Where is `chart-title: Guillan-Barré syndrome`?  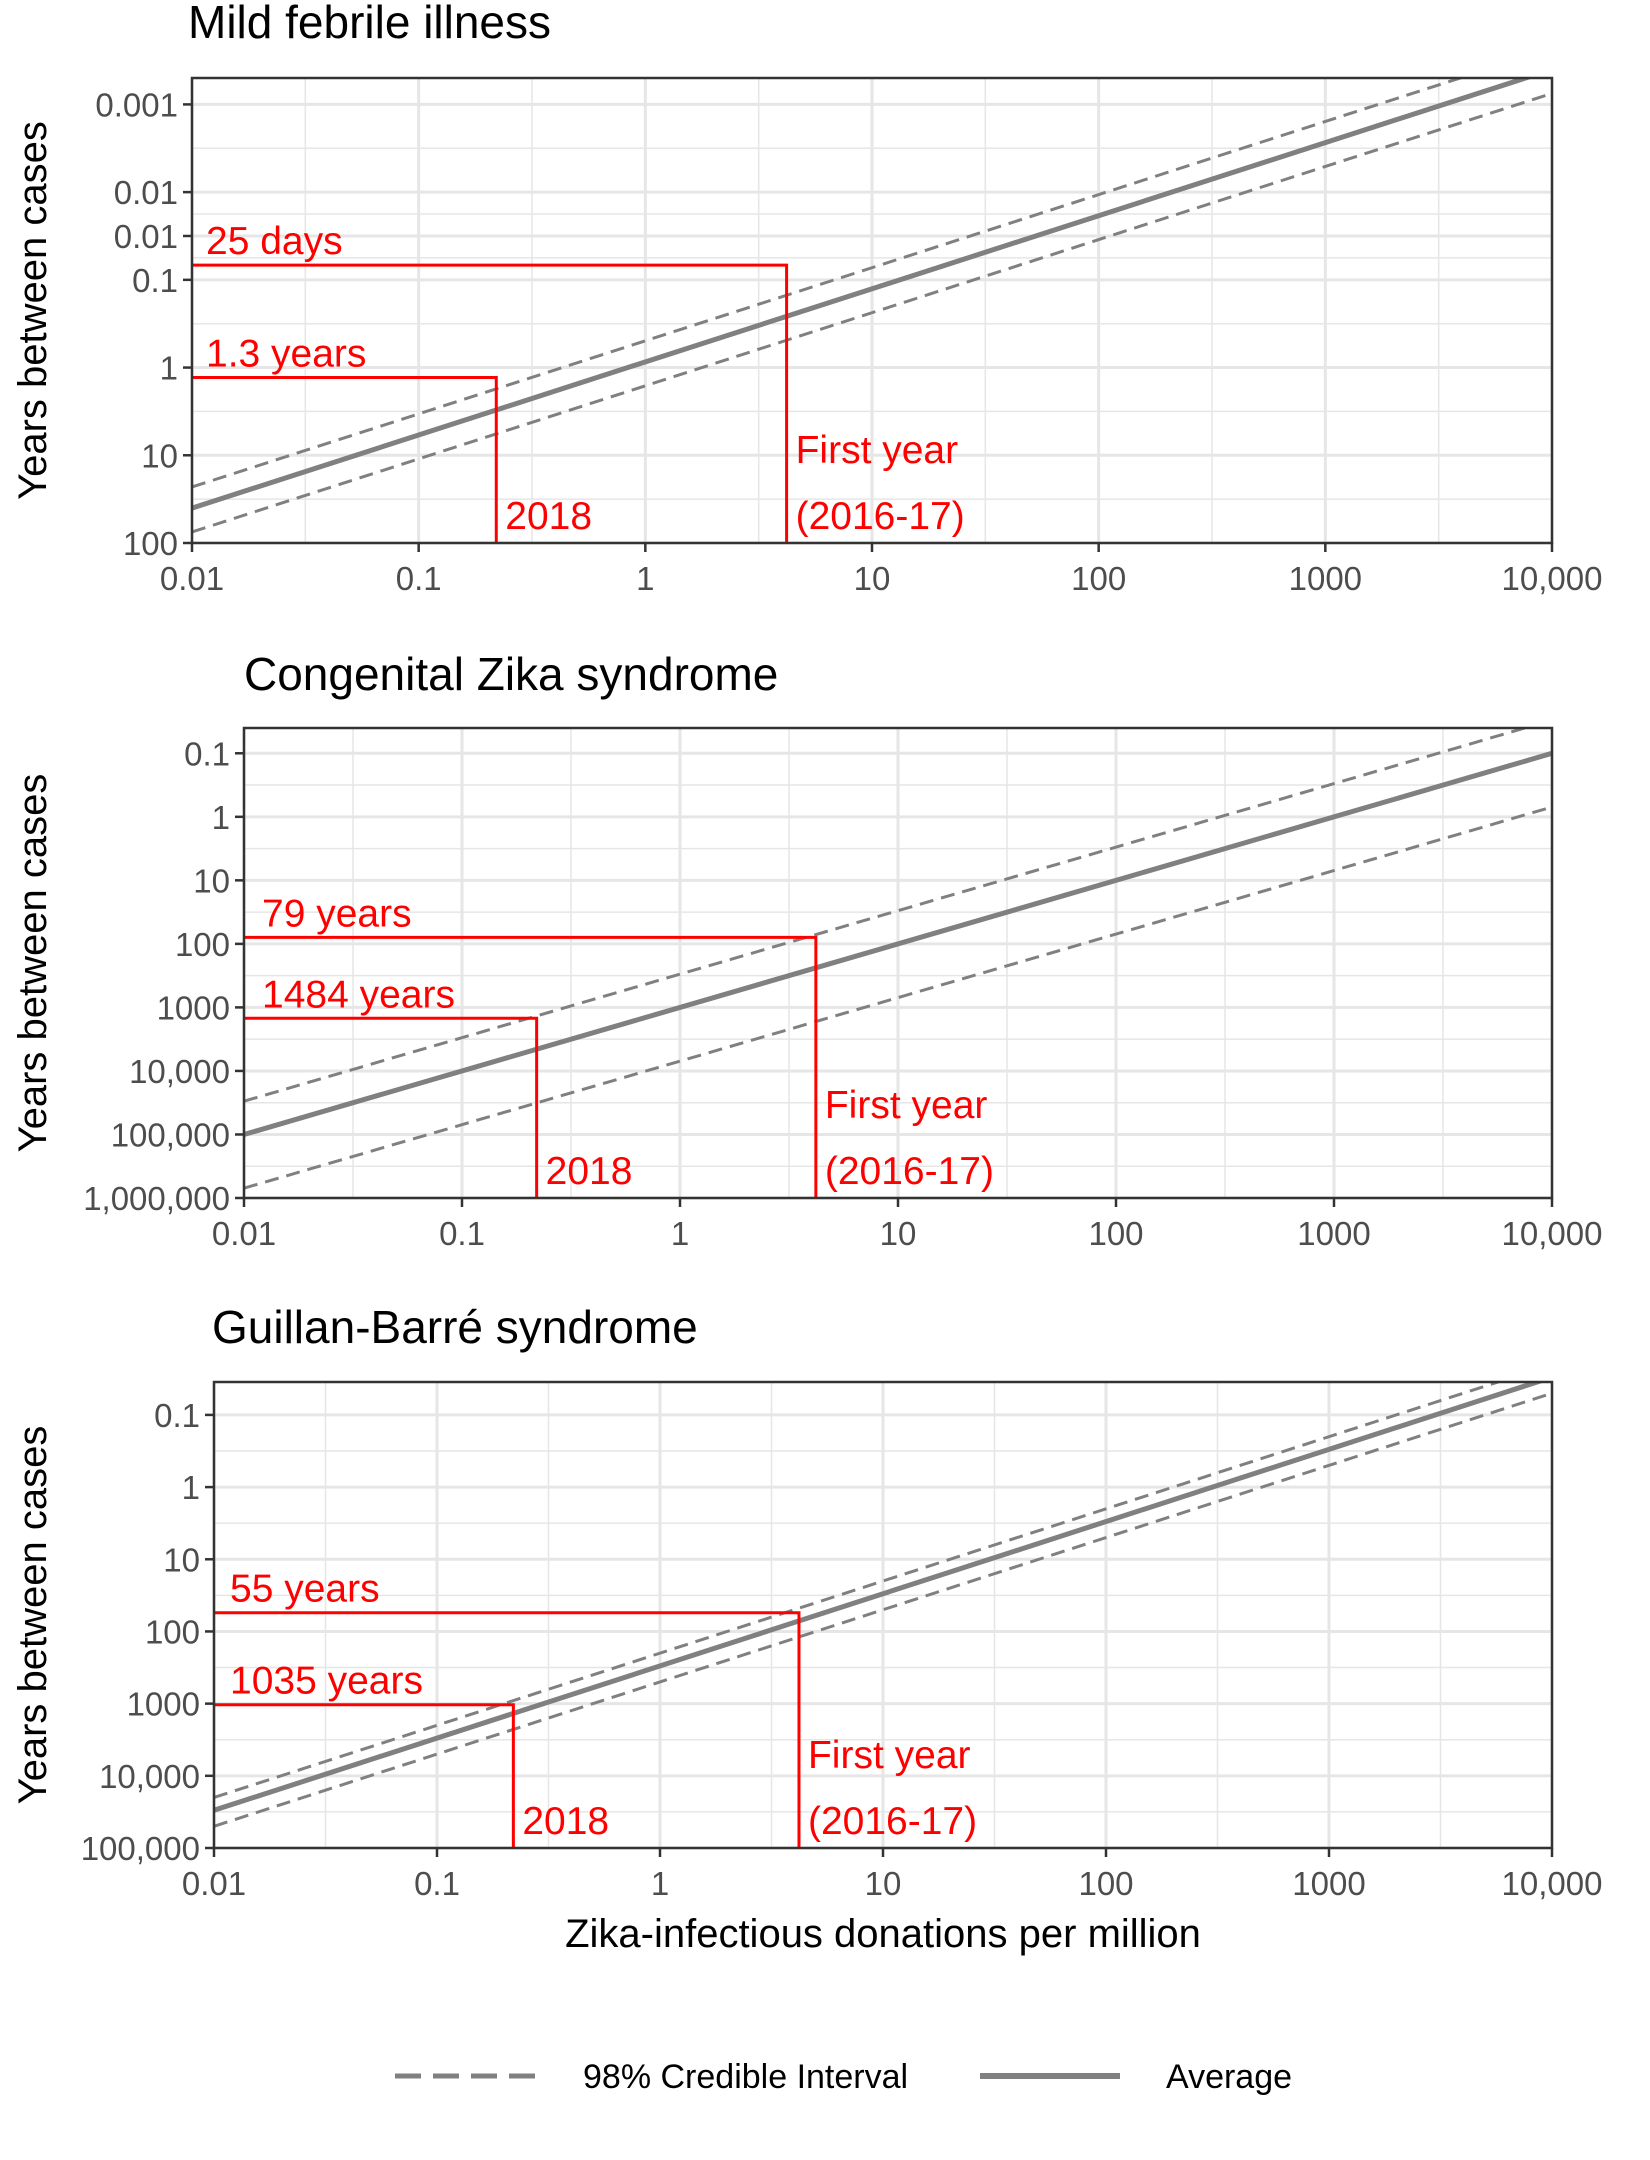 chart-title: Guillan-Barré syndrome is located at coordinates (455, 1327).